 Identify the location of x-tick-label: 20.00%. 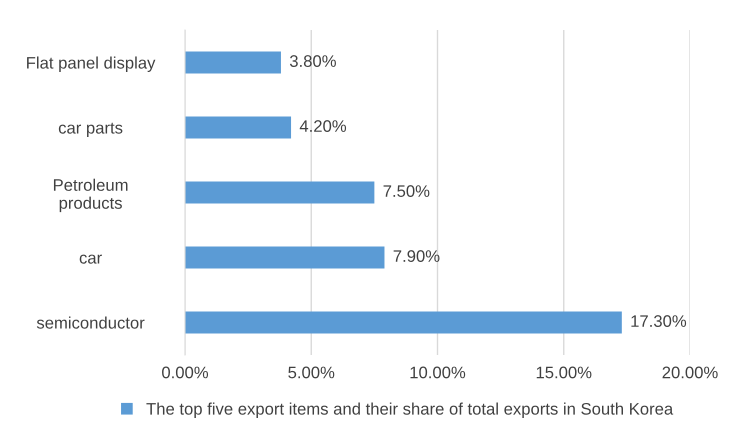
(690, 372).